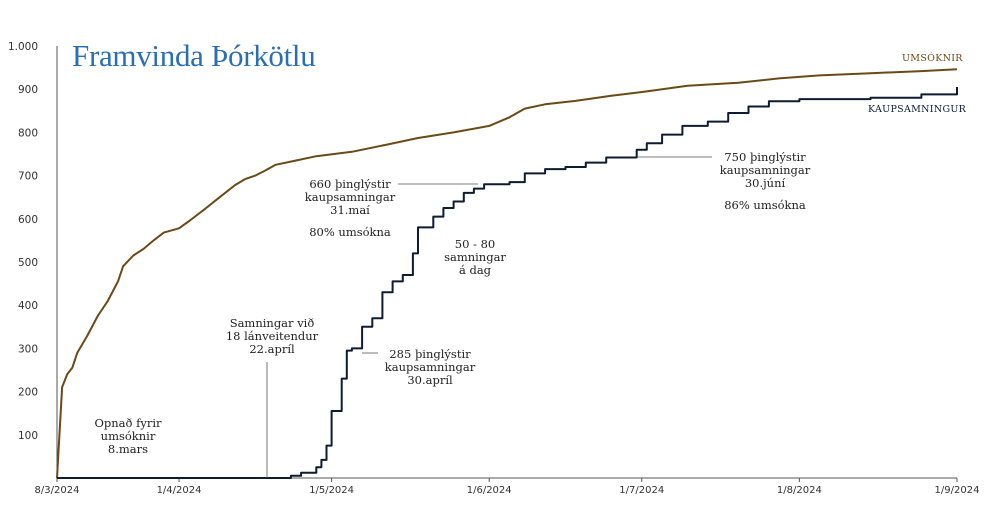 This screenshot has height=520, width=1000. What do you see at coordinates (489, 490) in the screenshot?
I see `x-tick-label: 1/6/2024` at bounding box center [489, 490].